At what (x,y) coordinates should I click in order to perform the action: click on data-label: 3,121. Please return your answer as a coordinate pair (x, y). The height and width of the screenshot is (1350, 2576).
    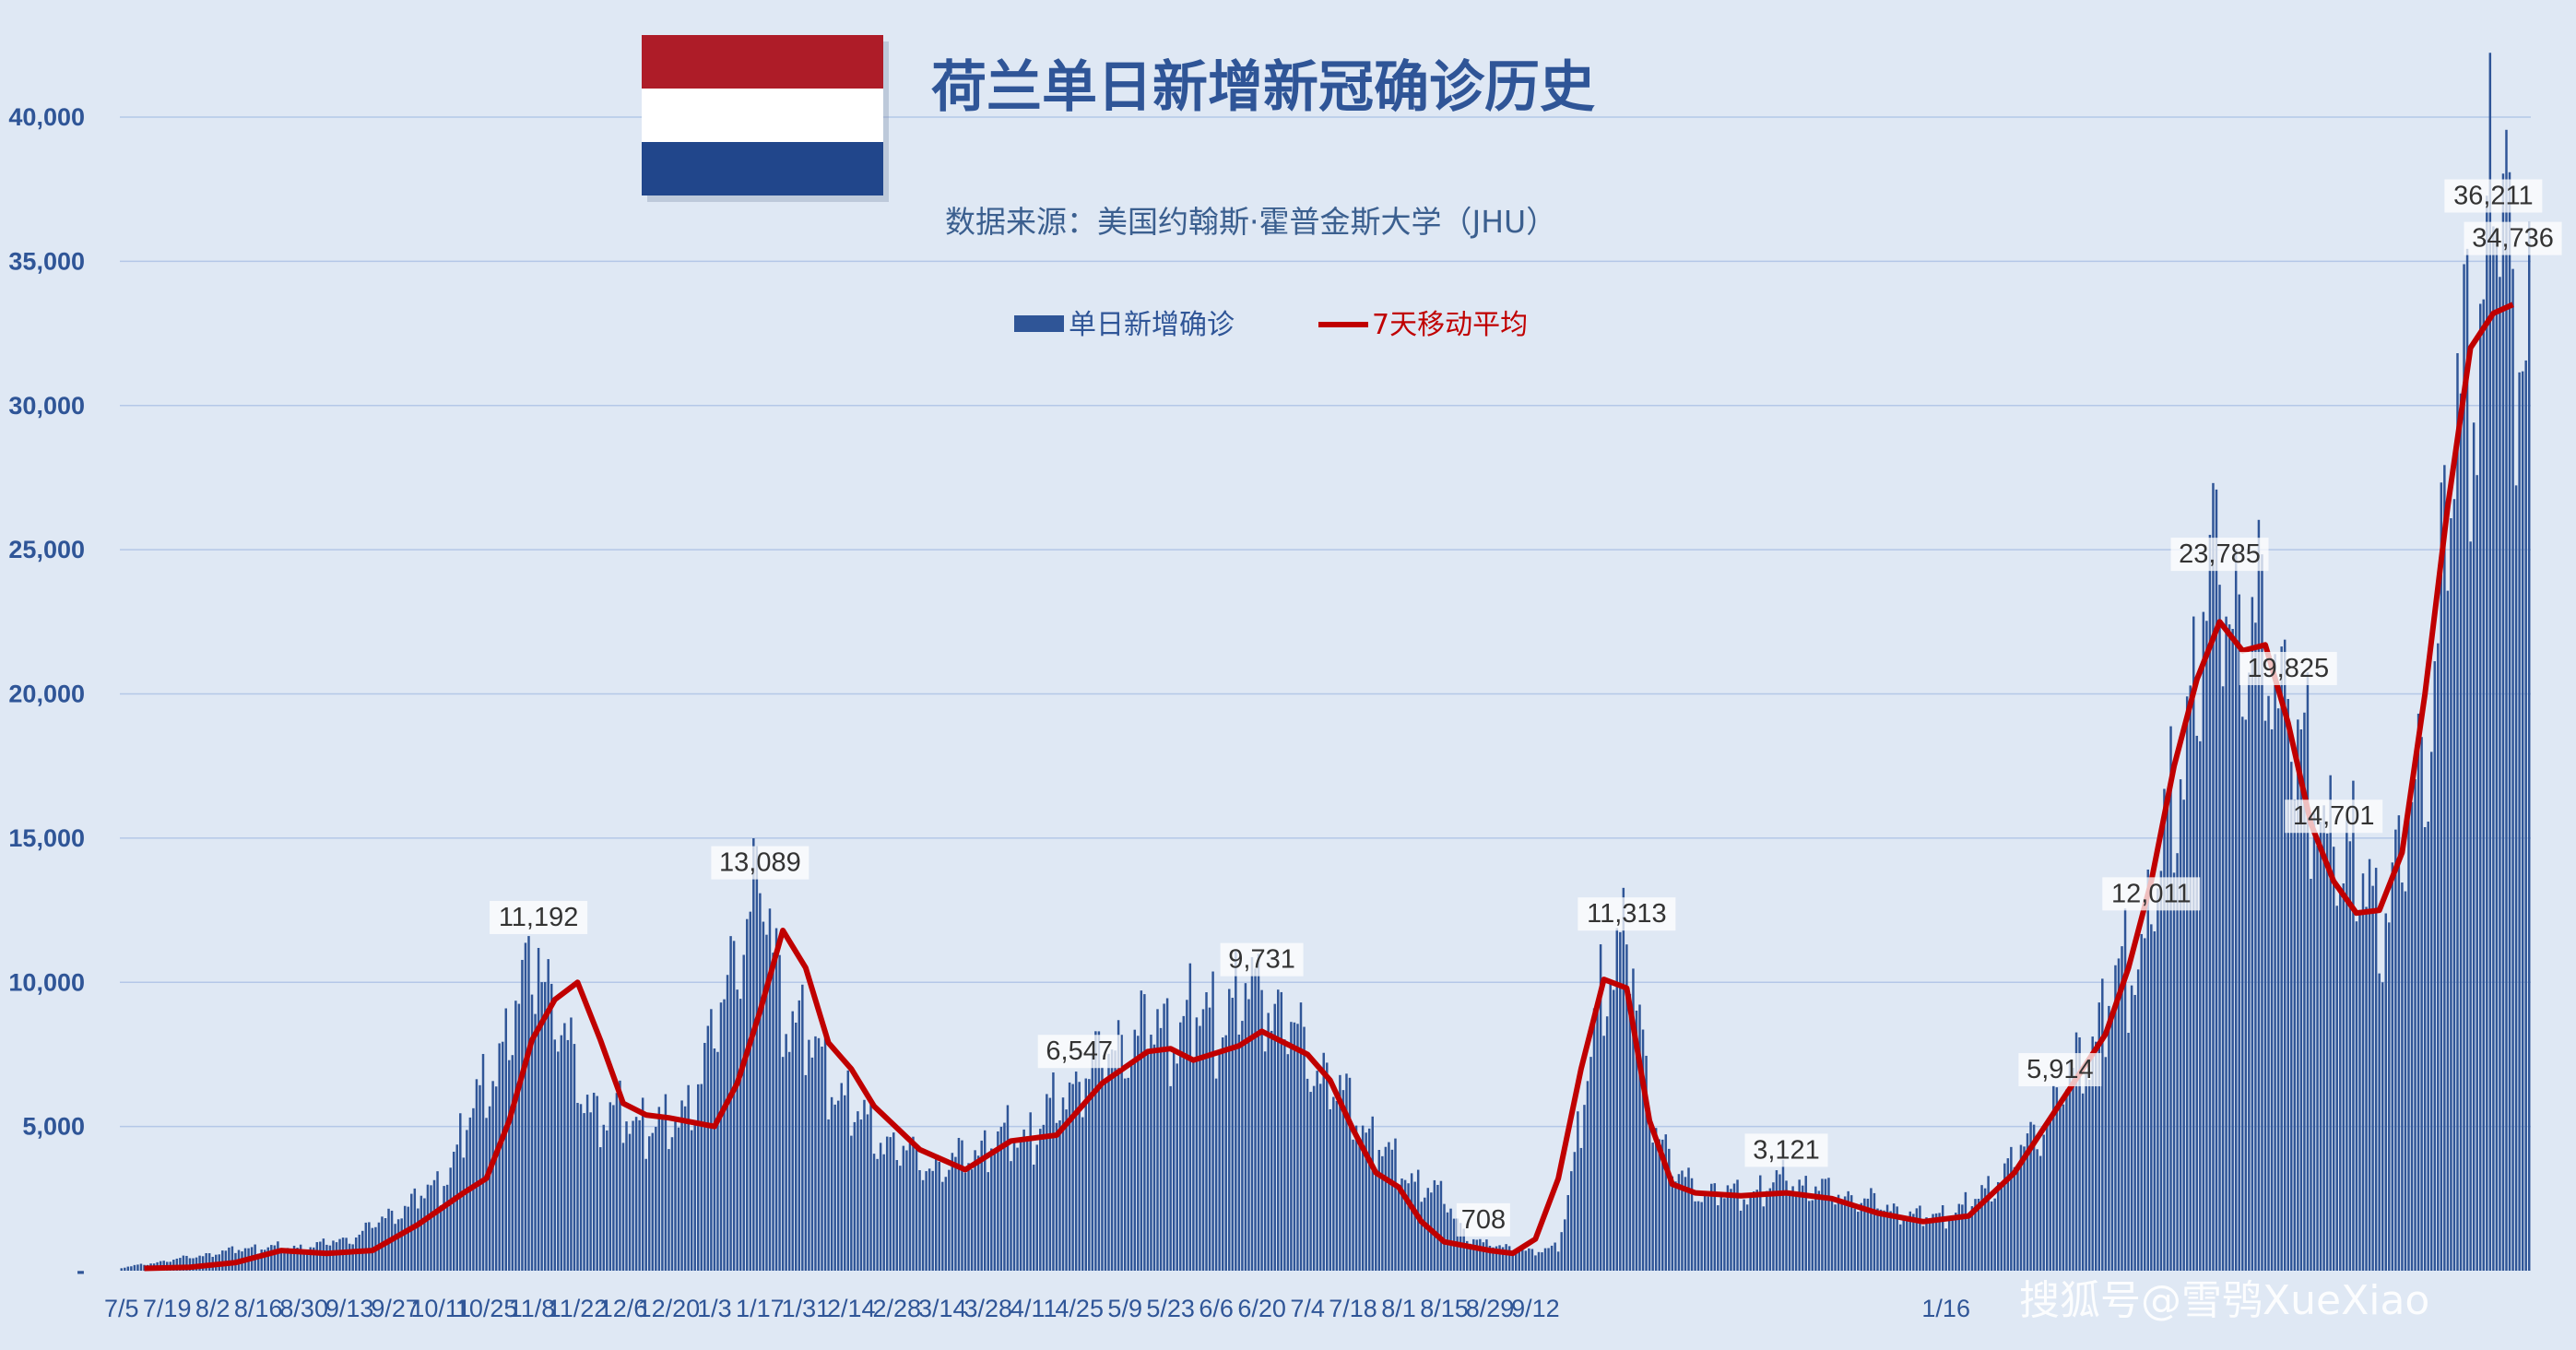
    Looking at the image, I should click on (1786, 1150).